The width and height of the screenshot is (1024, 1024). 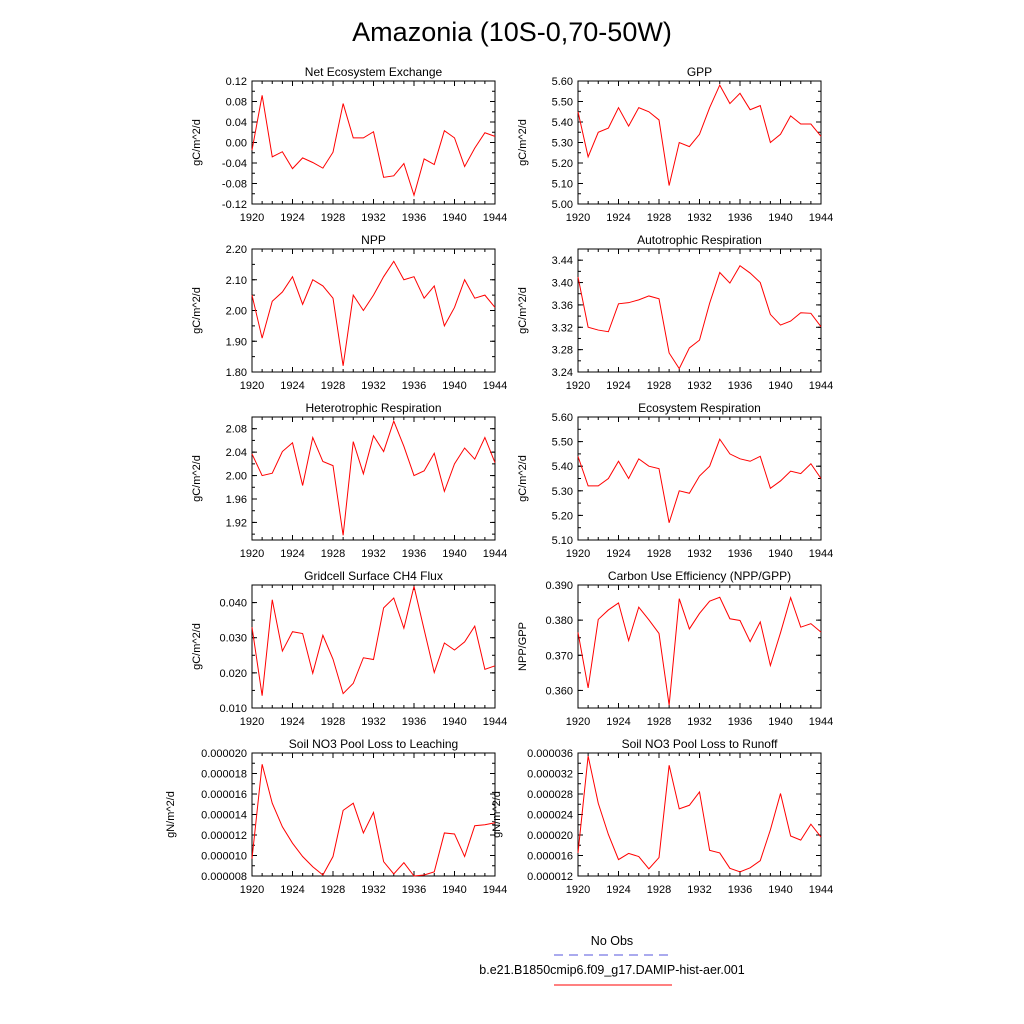 What do you see at coordinates (780, 218) in the screenshot?
I see `panel-gpp-xtick-label: 1940` at bounding box center [780, 218].